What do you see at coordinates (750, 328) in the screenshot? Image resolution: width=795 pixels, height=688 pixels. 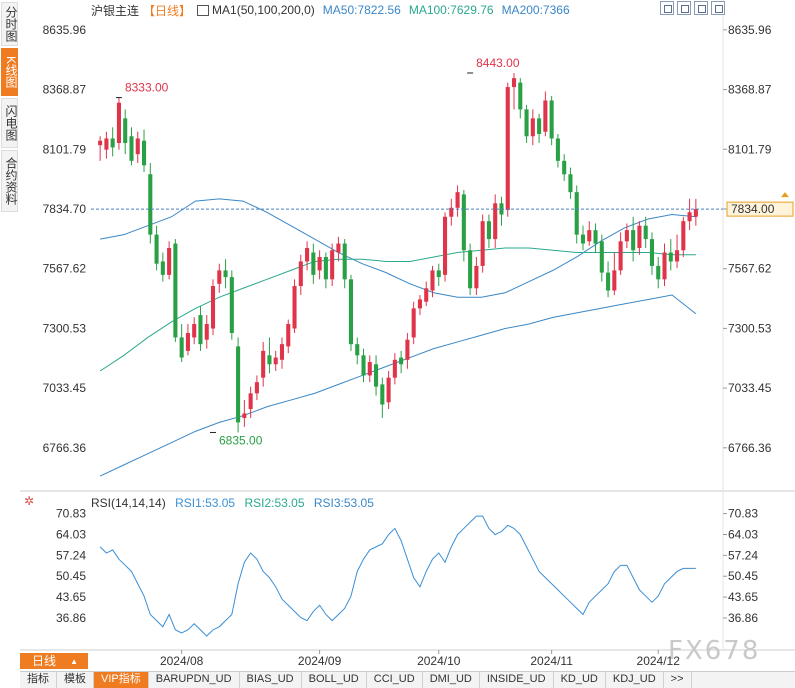 I see `price-tick-label: 7300.53` at bounding box center [750, 328].